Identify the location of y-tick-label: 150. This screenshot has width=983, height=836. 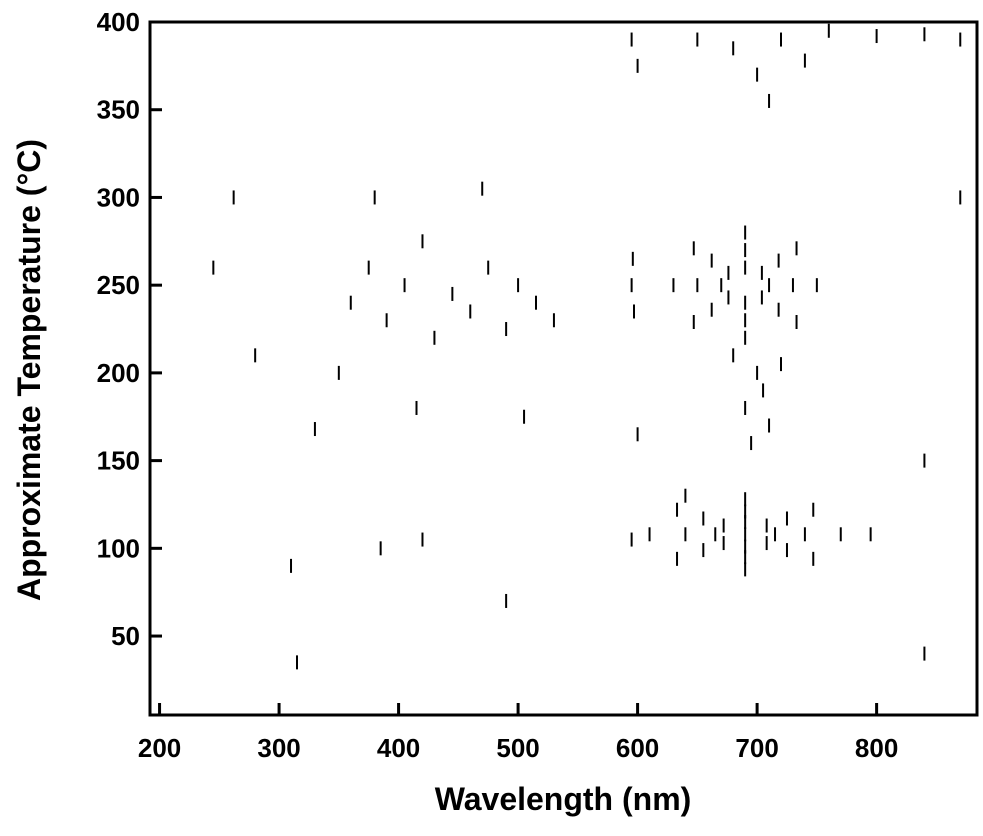
(118, 461).